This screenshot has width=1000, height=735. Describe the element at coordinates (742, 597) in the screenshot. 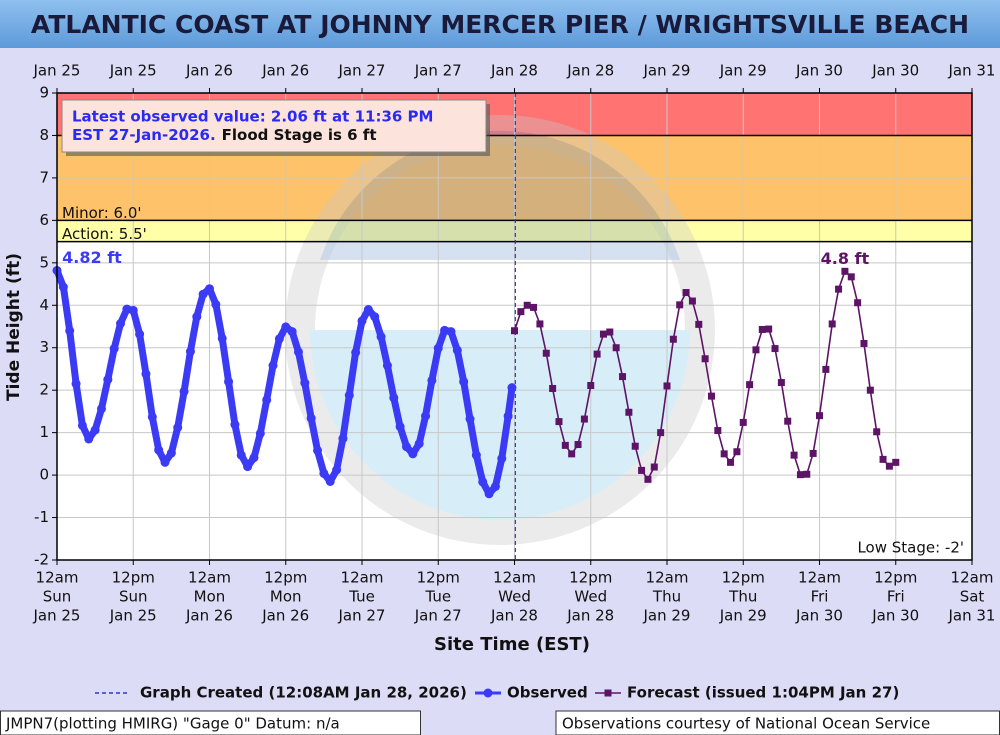

I see `x-tick-label: Thu` at that location.